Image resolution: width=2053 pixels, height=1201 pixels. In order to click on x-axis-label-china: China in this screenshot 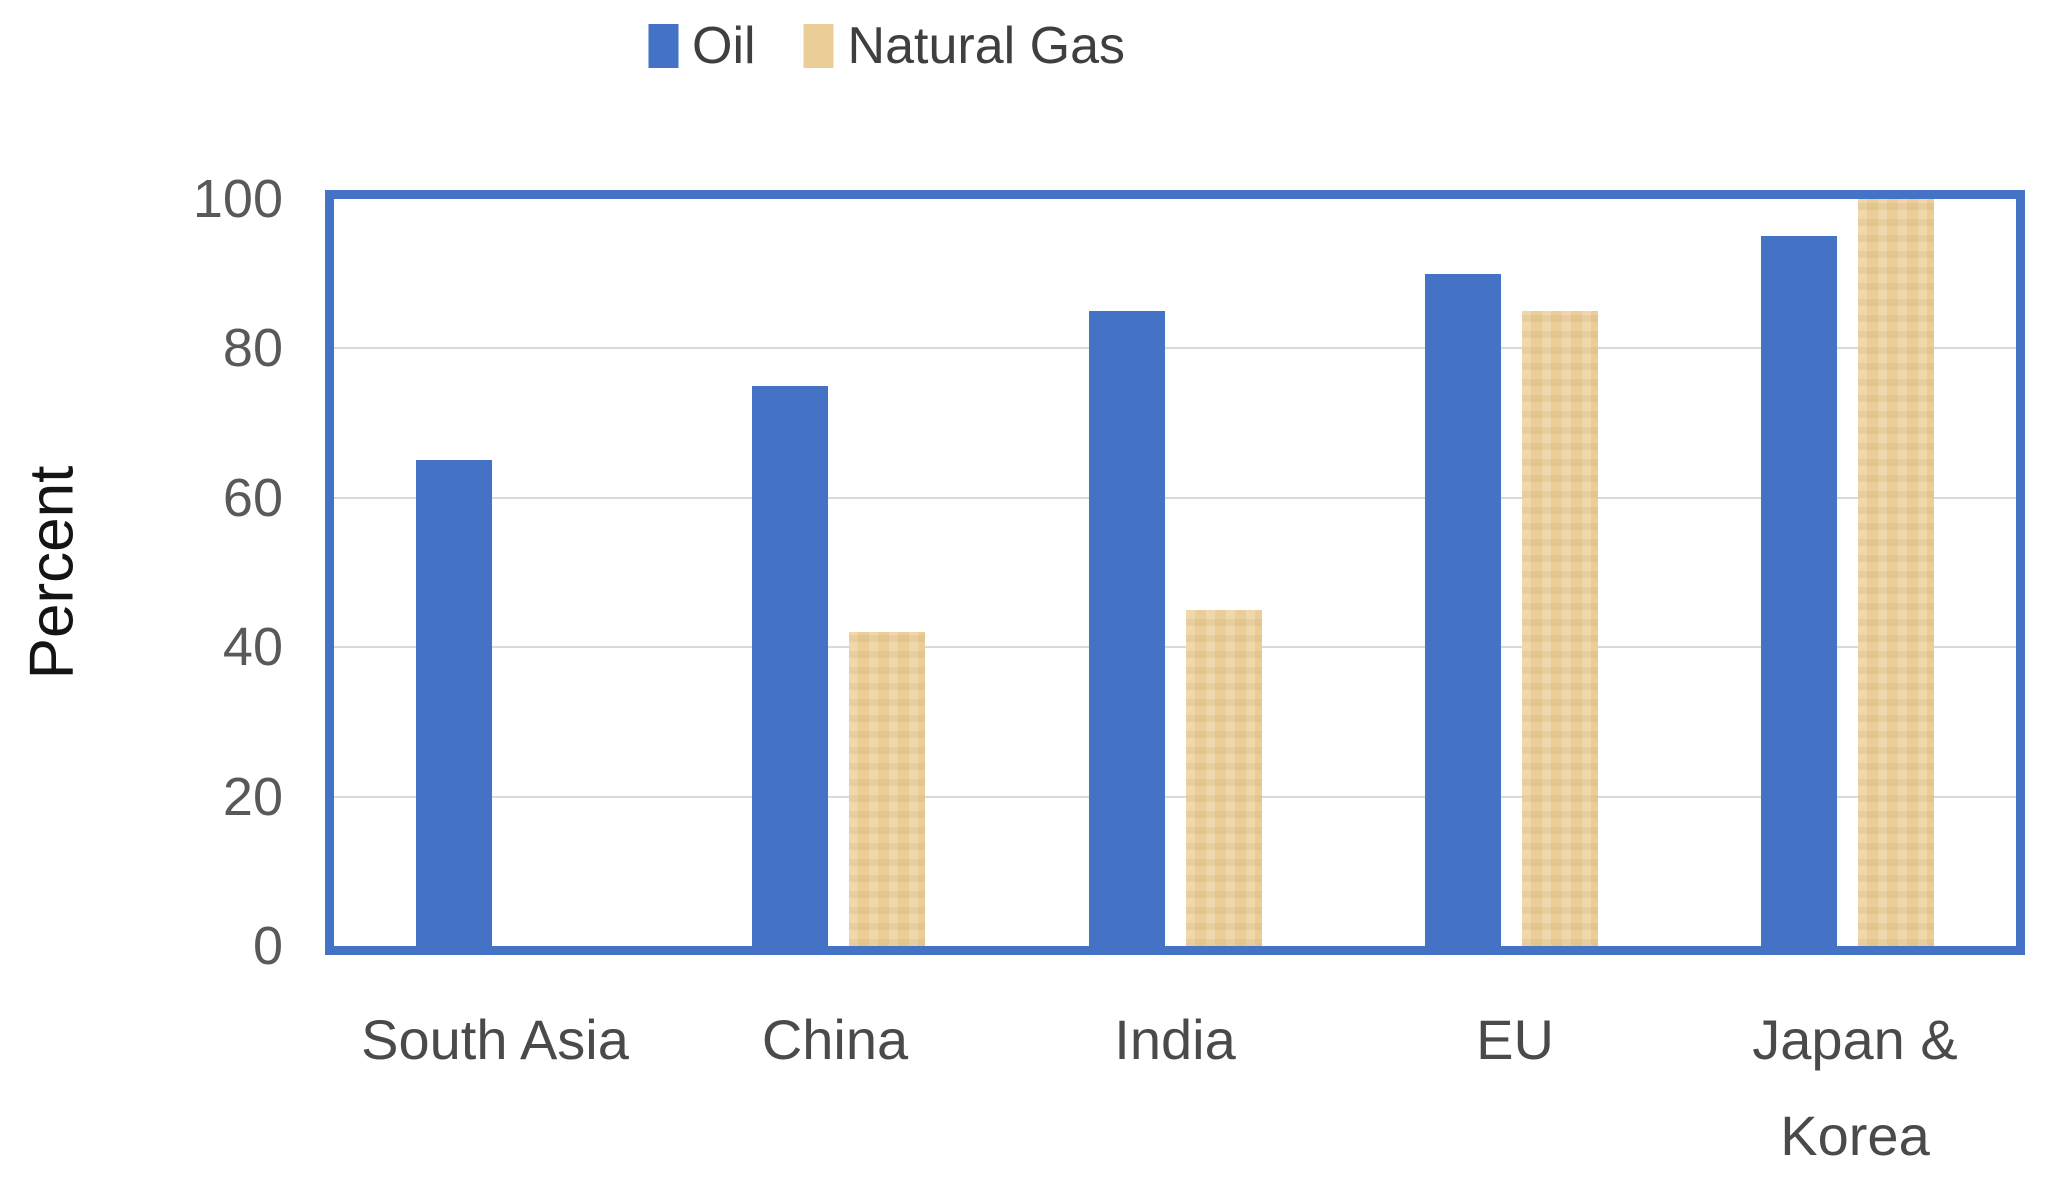, I will do `click(835, 1039)`.